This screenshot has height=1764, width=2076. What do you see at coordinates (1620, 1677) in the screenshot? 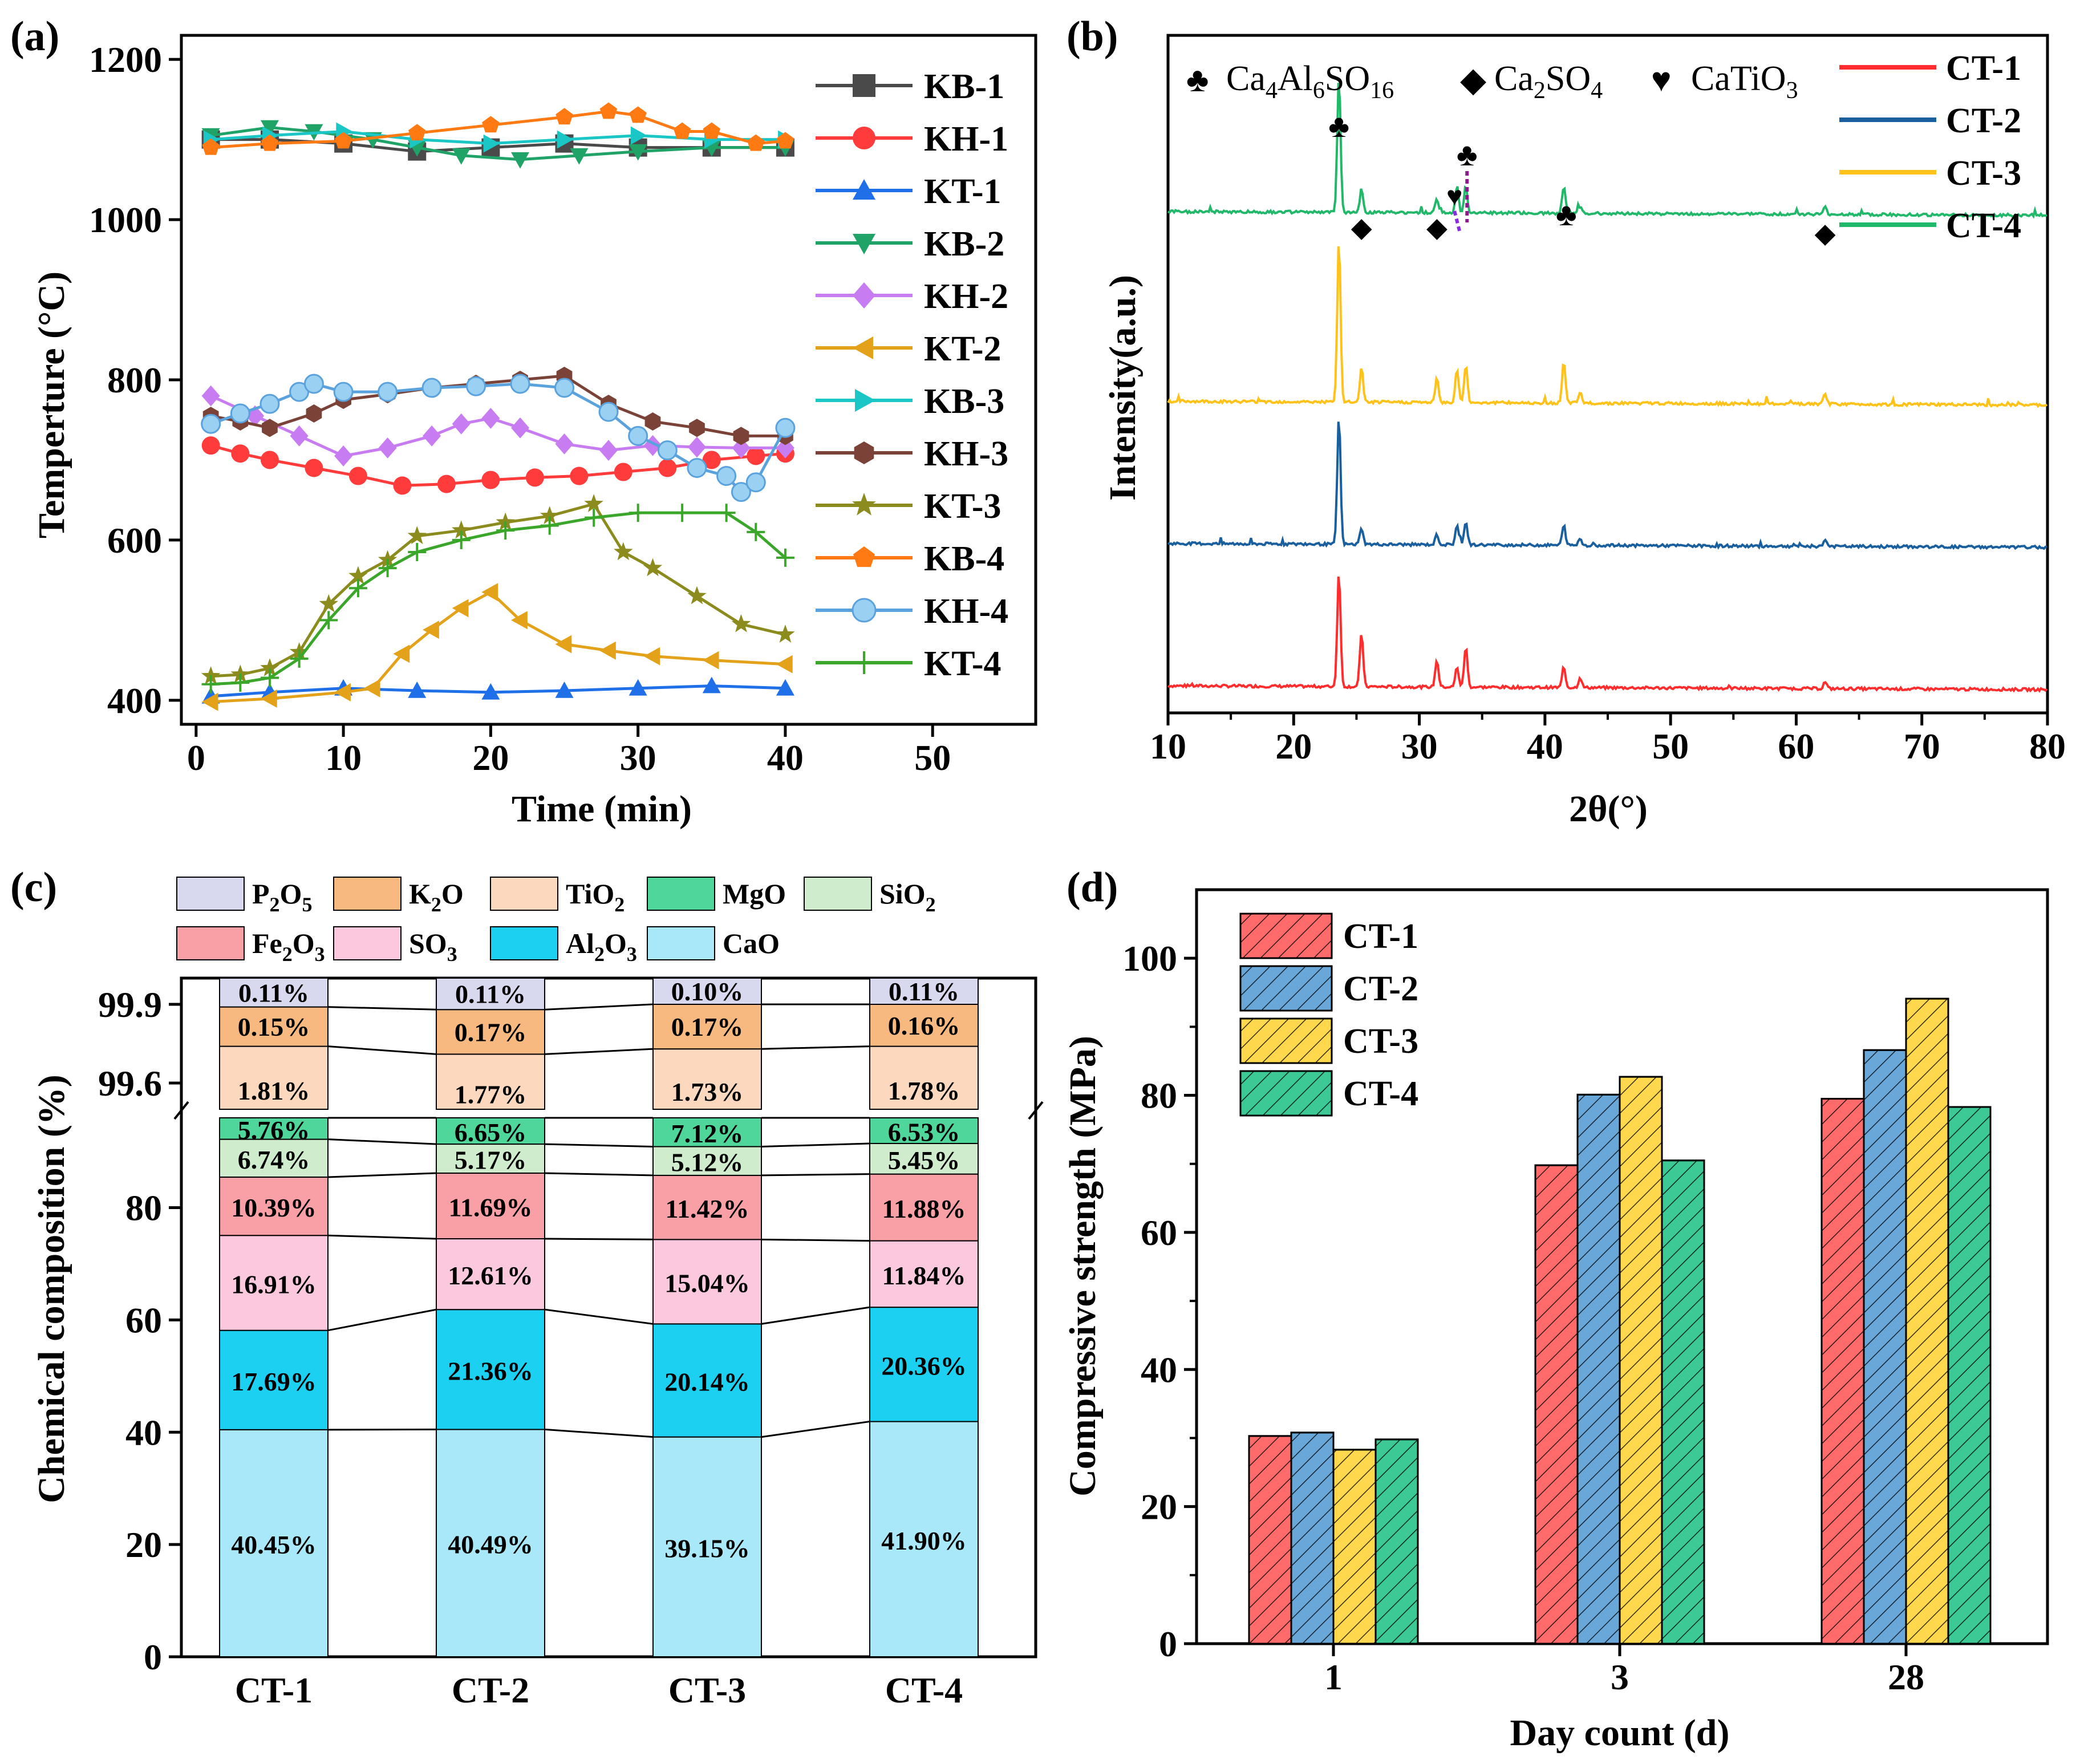
I see `d-category-label: 3` at bounding box center [1620, 1677].